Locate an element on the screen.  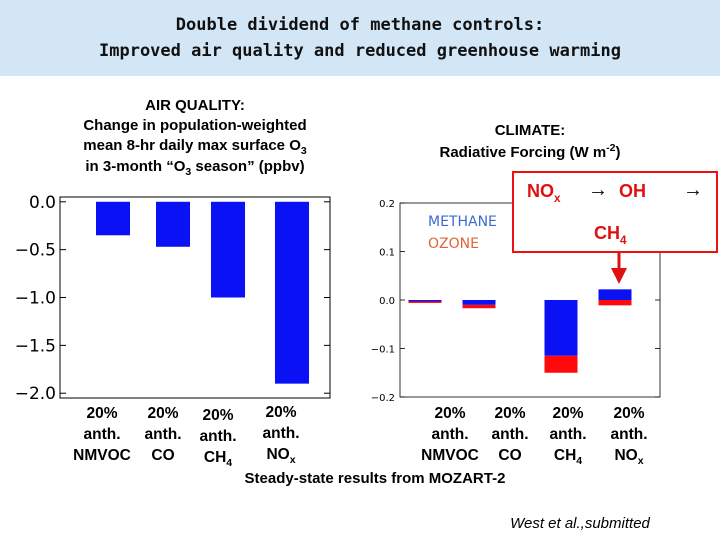
callout-ch4: CH4 is located at coordinates (610, 234).